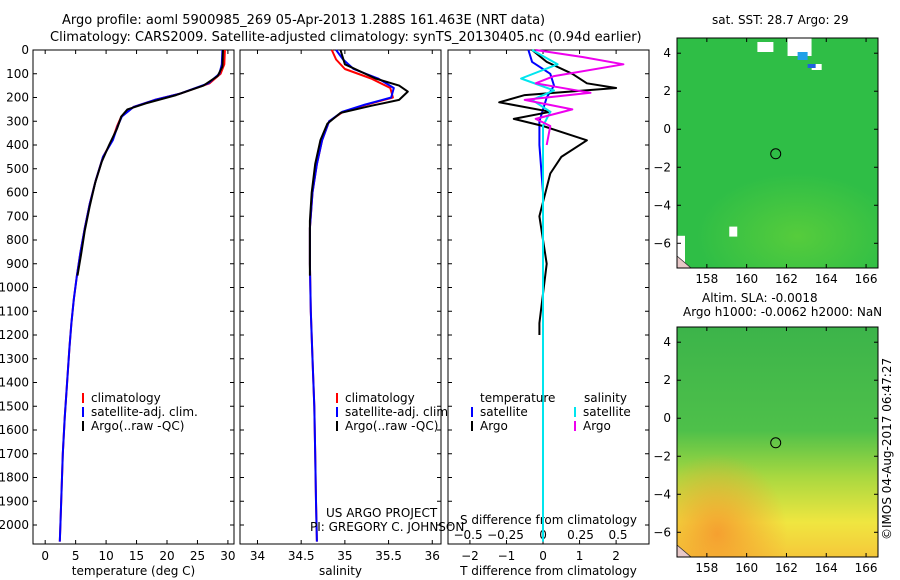 The height and width of the screenshot is (580, 900). What do you see at coordinates (605, 398) in the screenshot?
I see `legend-title-salinity: salinity` at bounding box center [605, 398].